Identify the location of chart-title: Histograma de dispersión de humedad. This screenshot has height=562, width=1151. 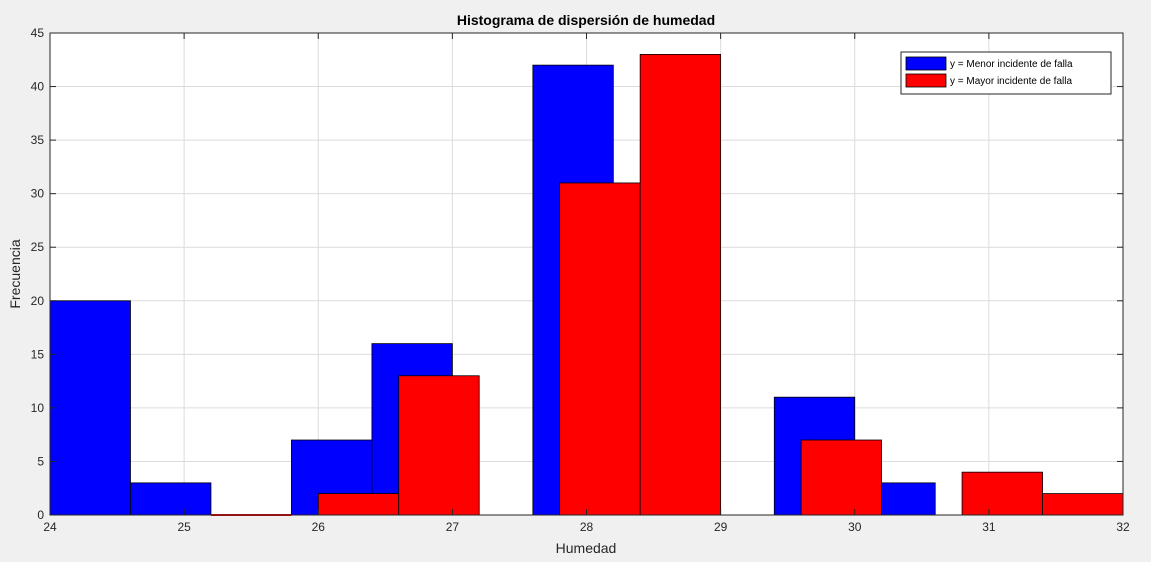
(586, 20).